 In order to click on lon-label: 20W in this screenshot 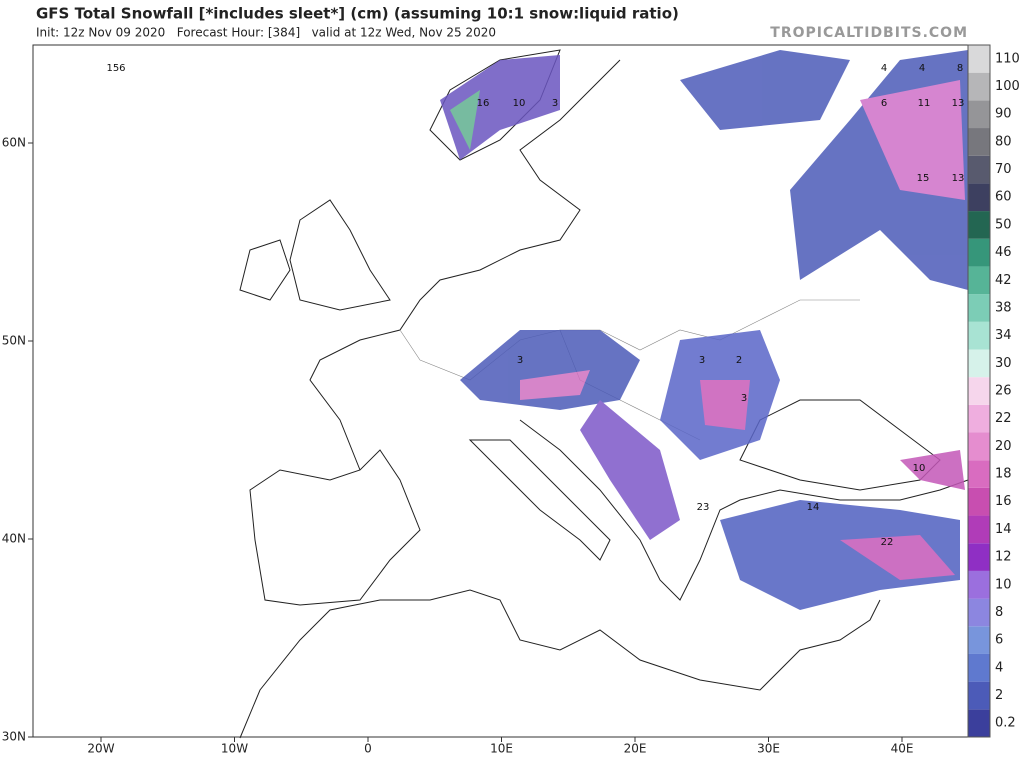, I will do `click(100, 749)`.